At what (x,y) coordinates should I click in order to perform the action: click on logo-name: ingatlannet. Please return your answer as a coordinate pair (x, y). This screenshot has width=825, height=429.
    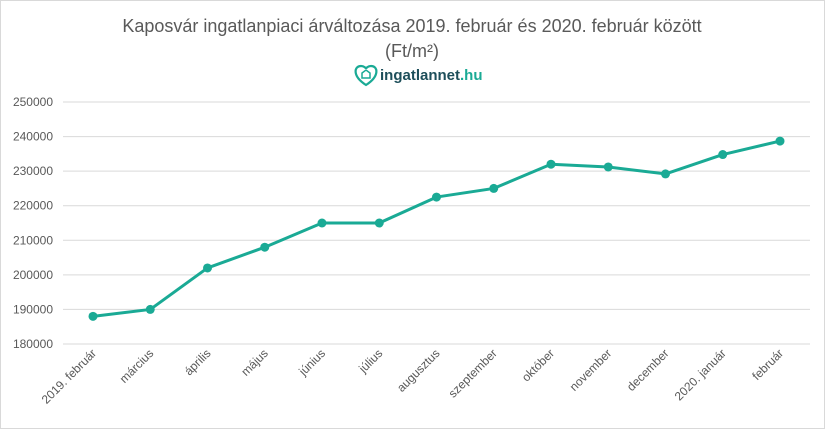
    Looking at the image, I should click on (420, 75).